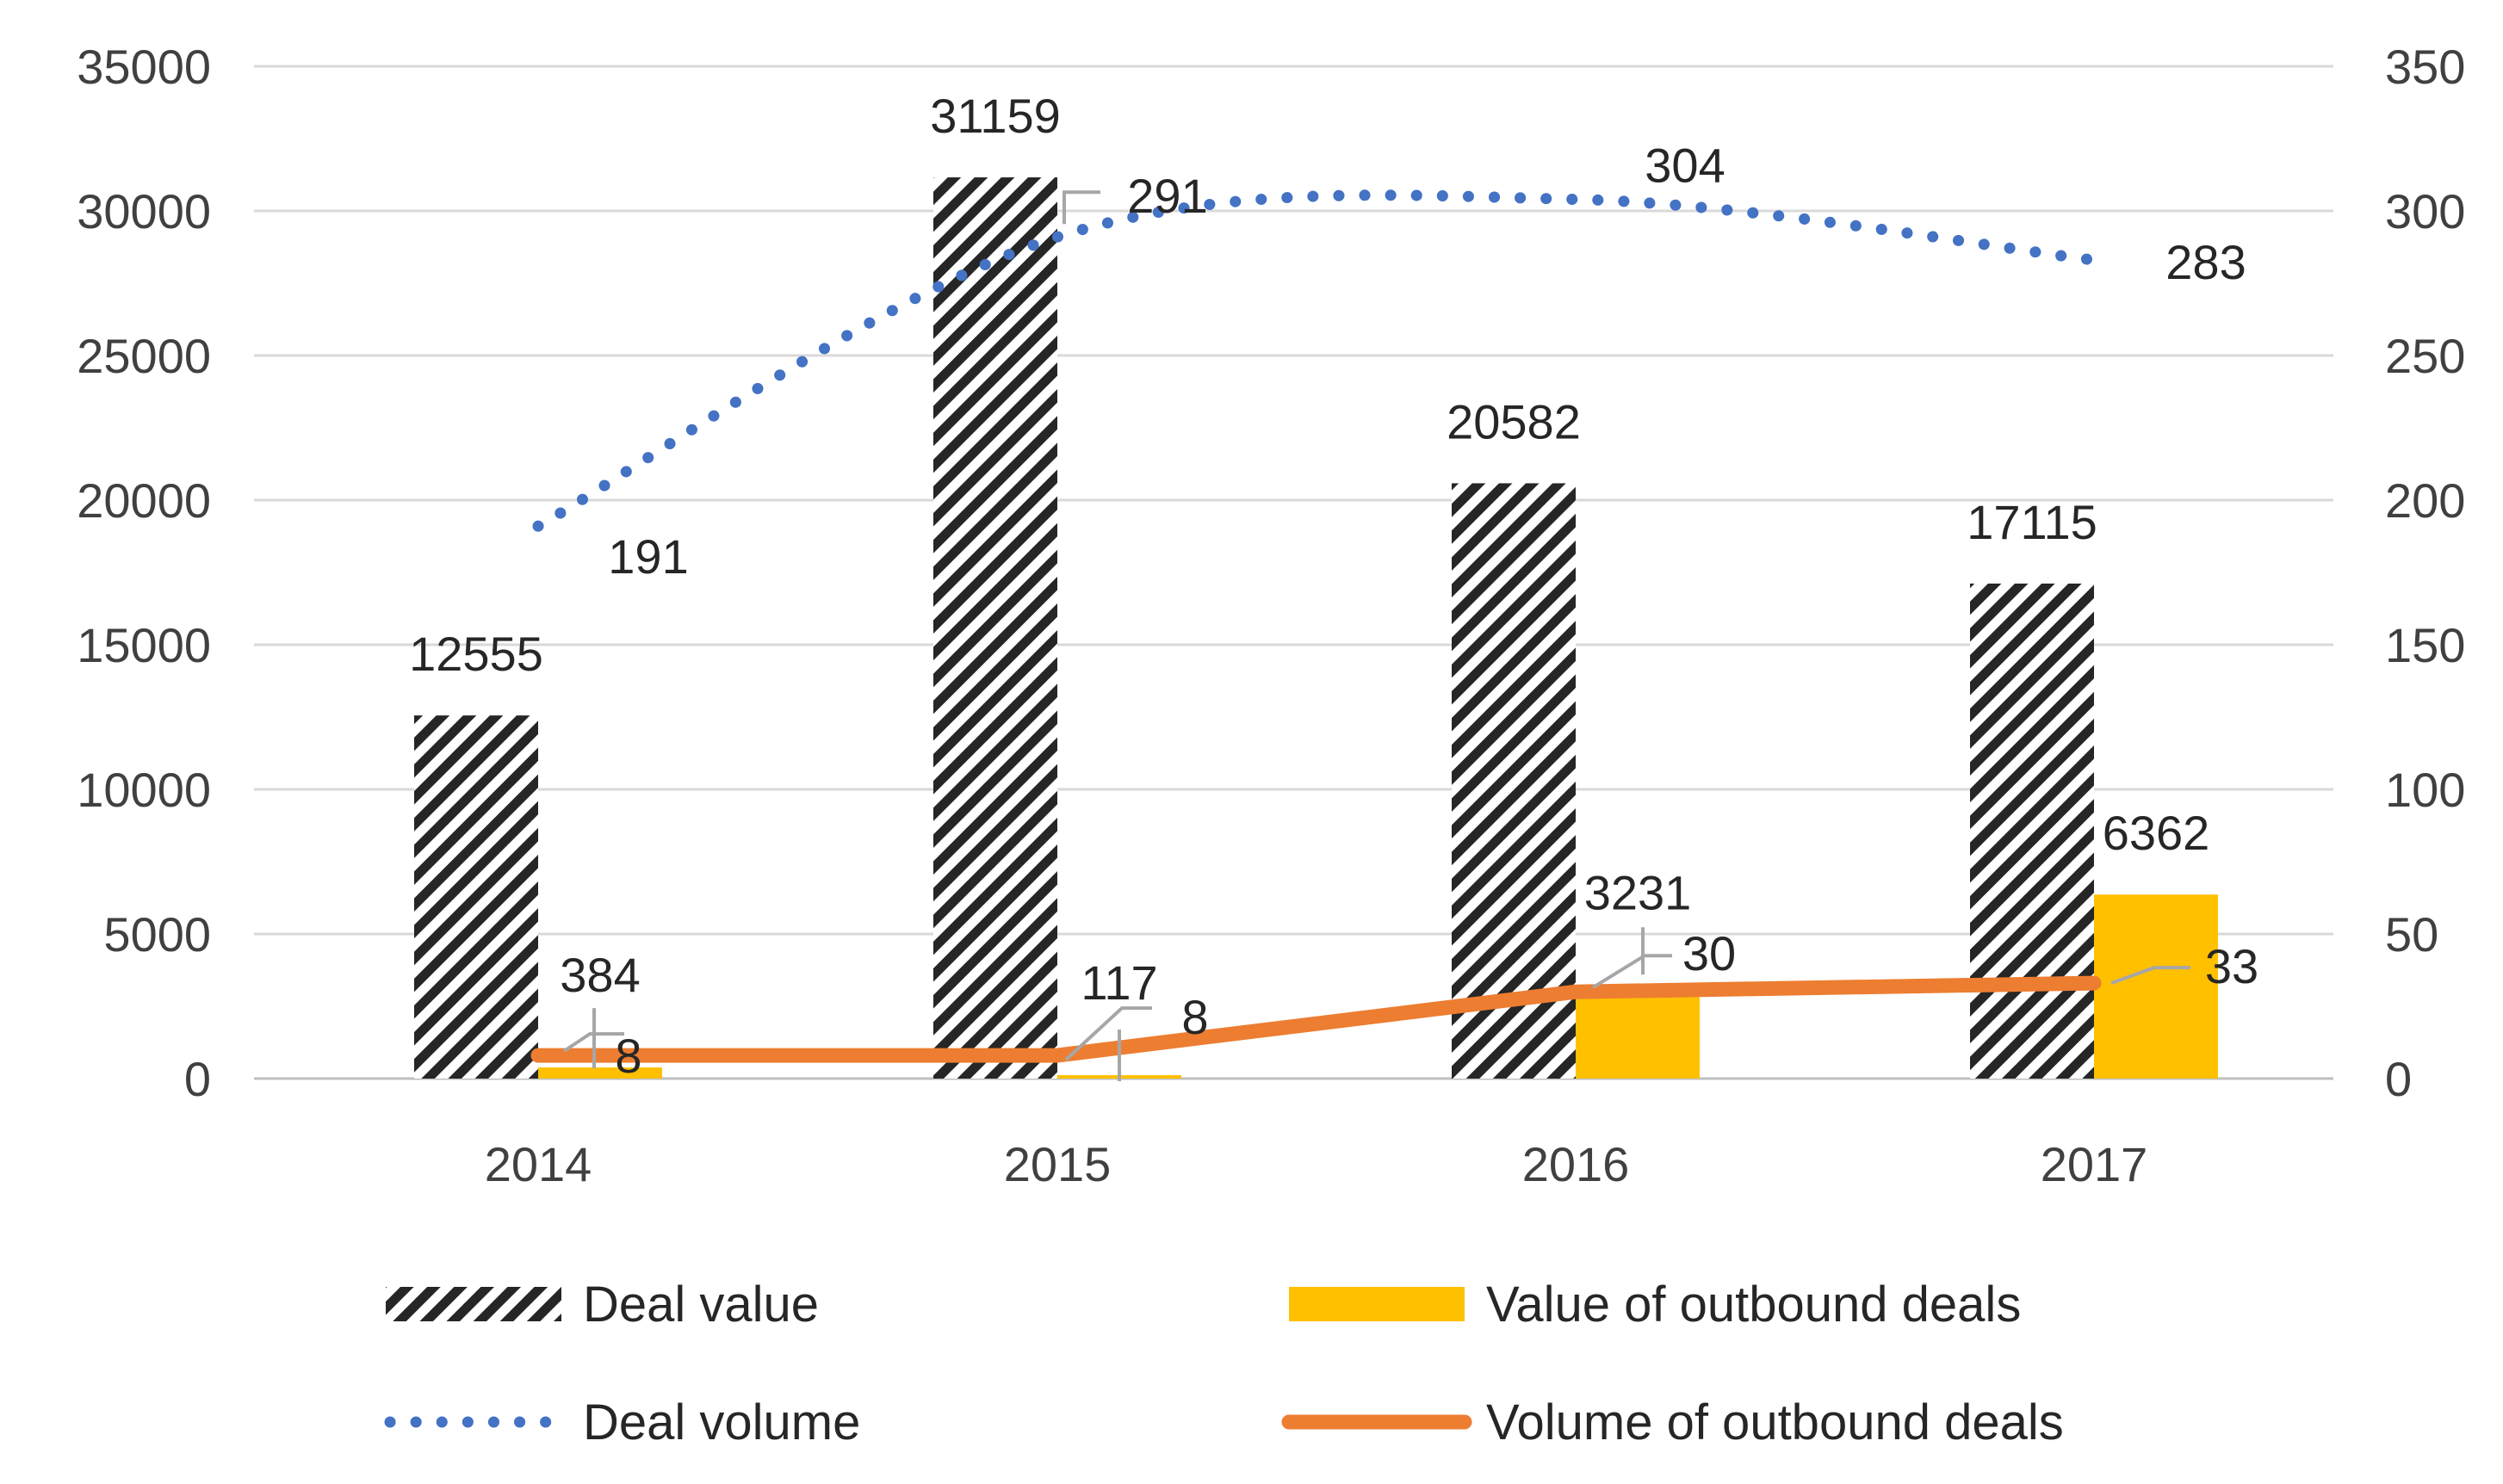 The height and width of the screenshot is (1484, 2503). Describe the element at coordinates (1119, 982) in the screenshot. I see `data-label-value-of-outbound-deals: 117` at that location.